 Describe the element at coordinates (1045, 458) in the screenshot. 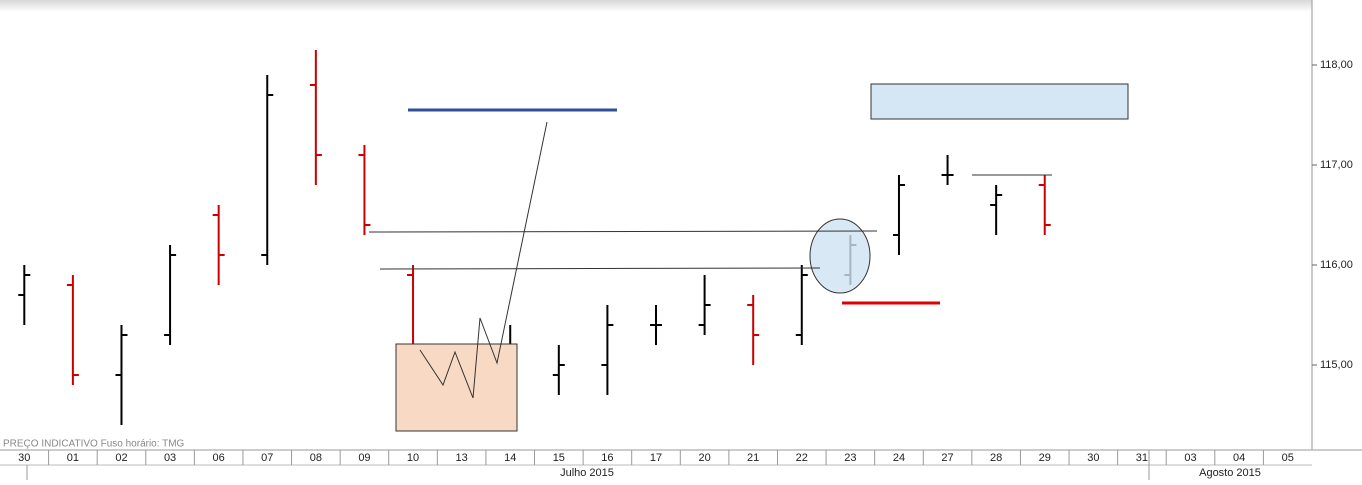

I see `x-tick-label: 29` at that location.